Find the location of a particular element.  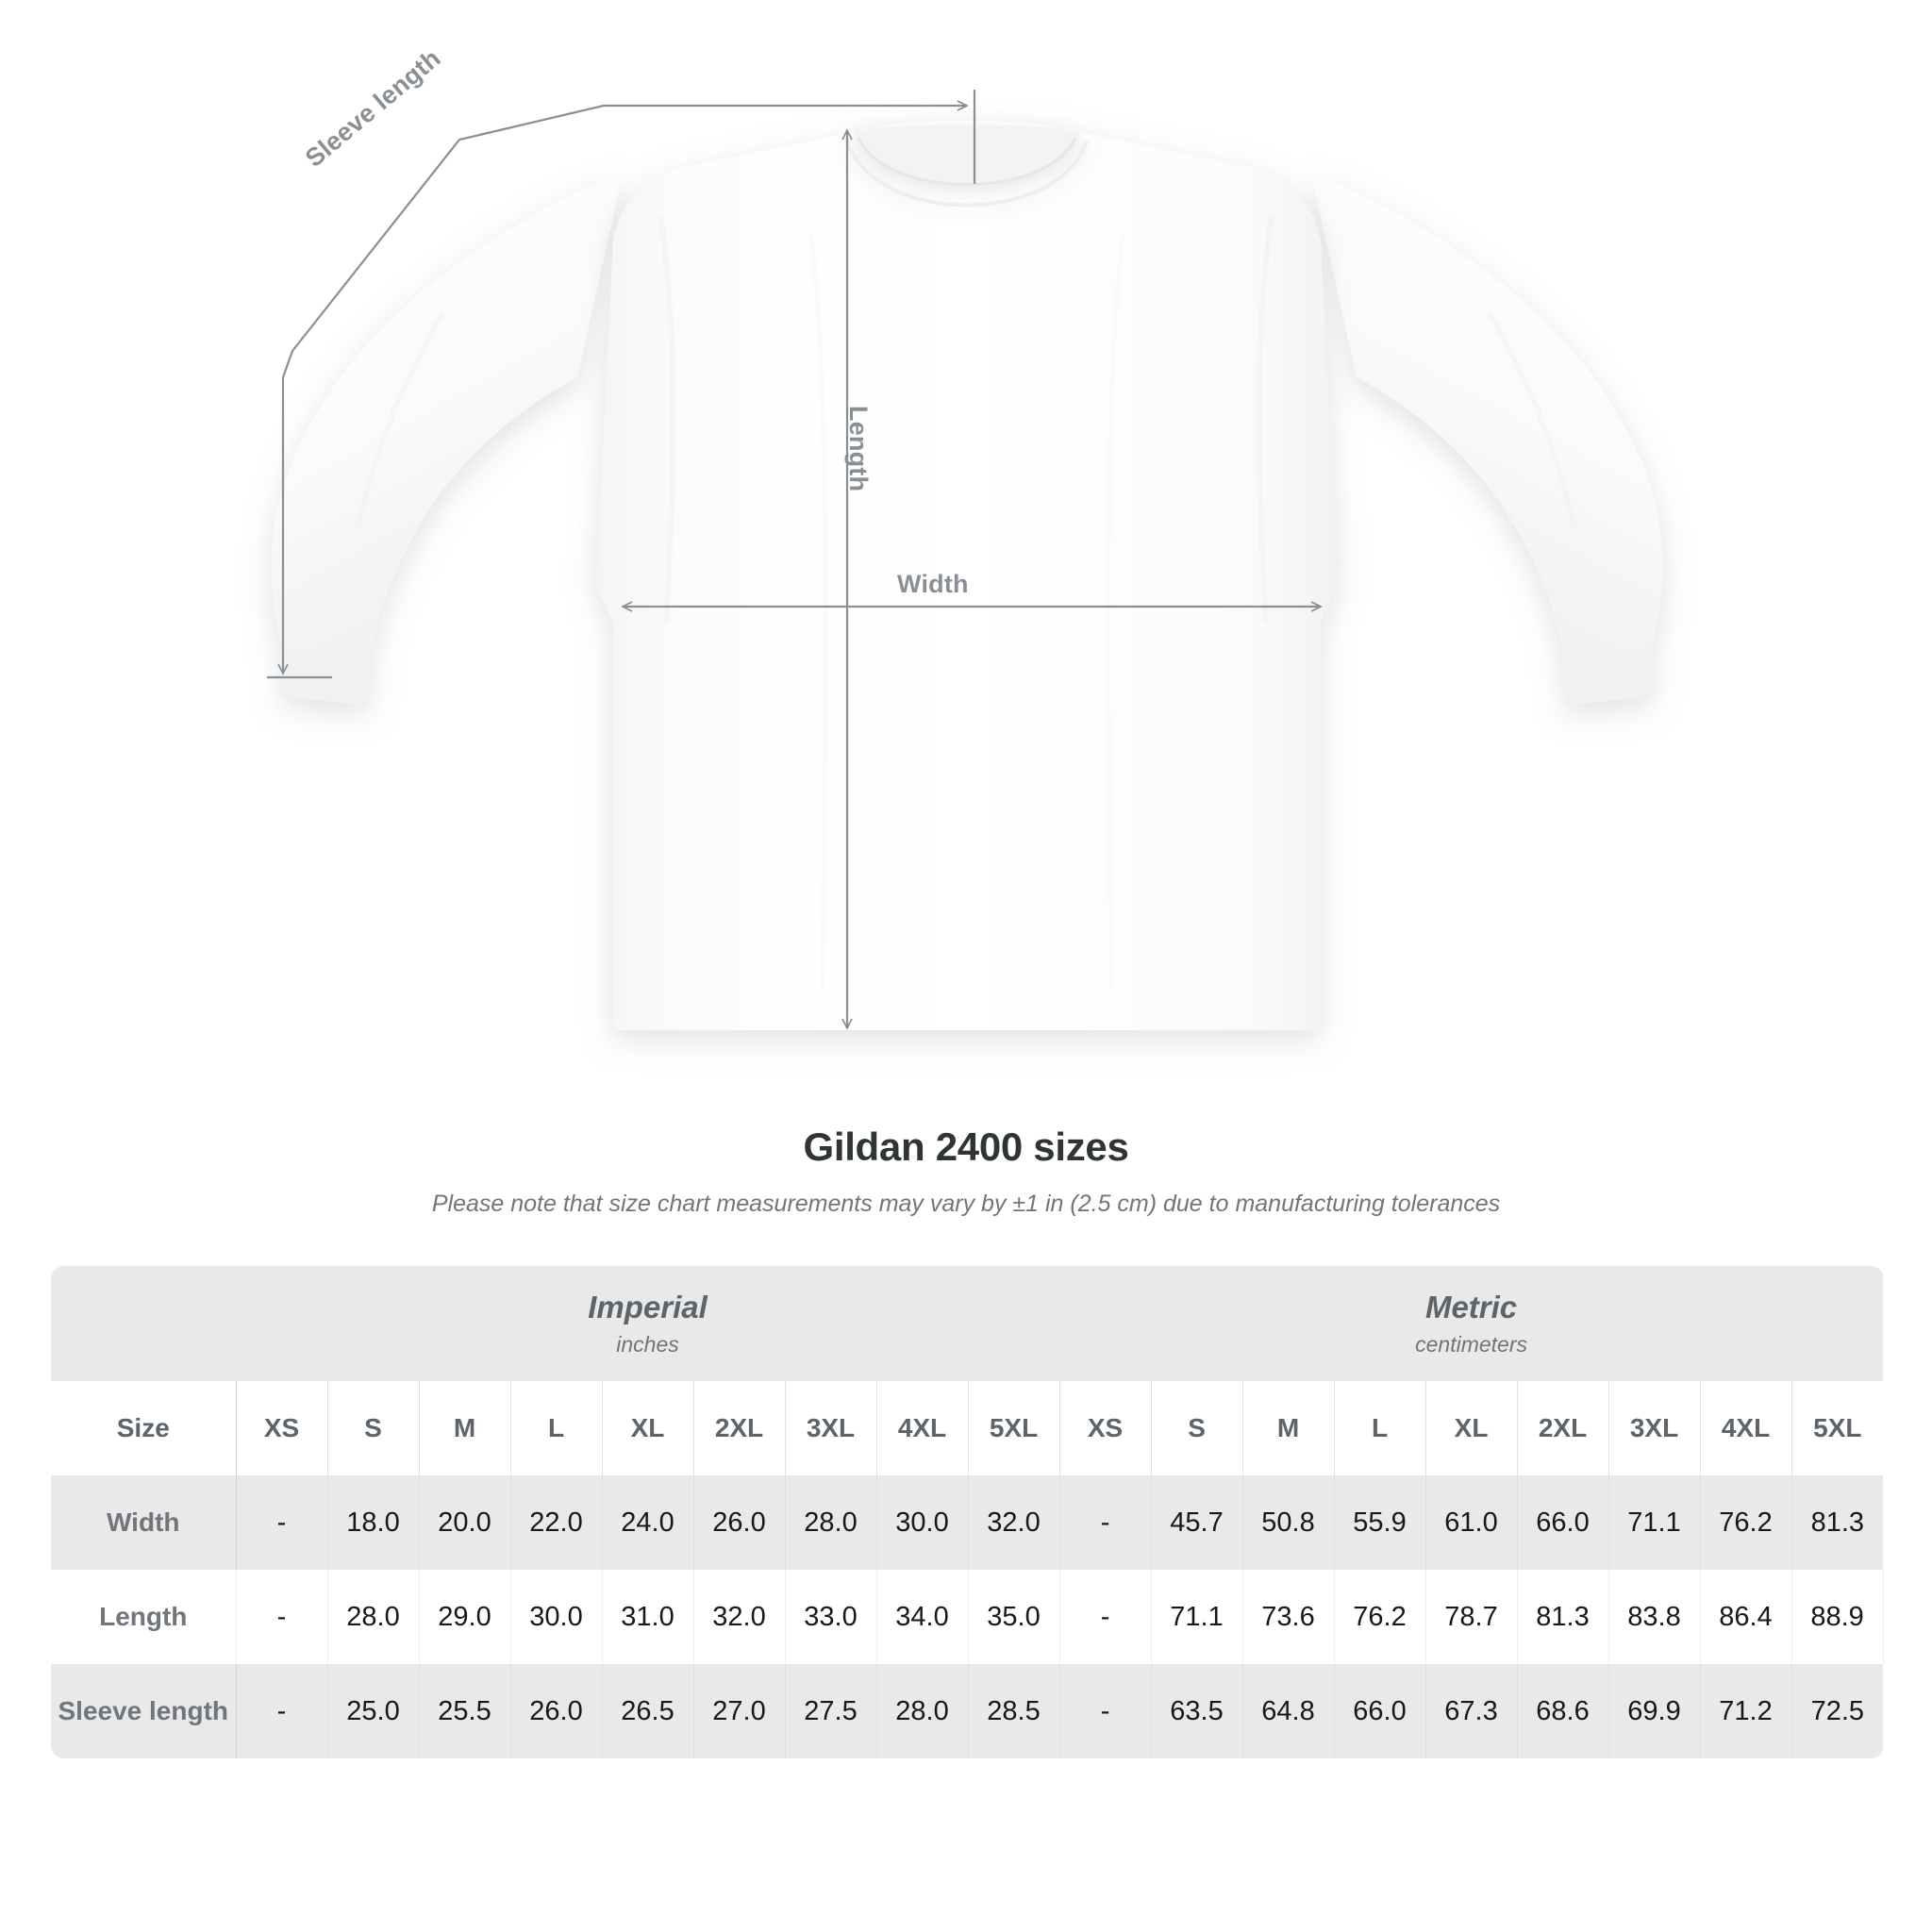

column-header-imperial-xl: XL is located at coordinates (648, 1428).